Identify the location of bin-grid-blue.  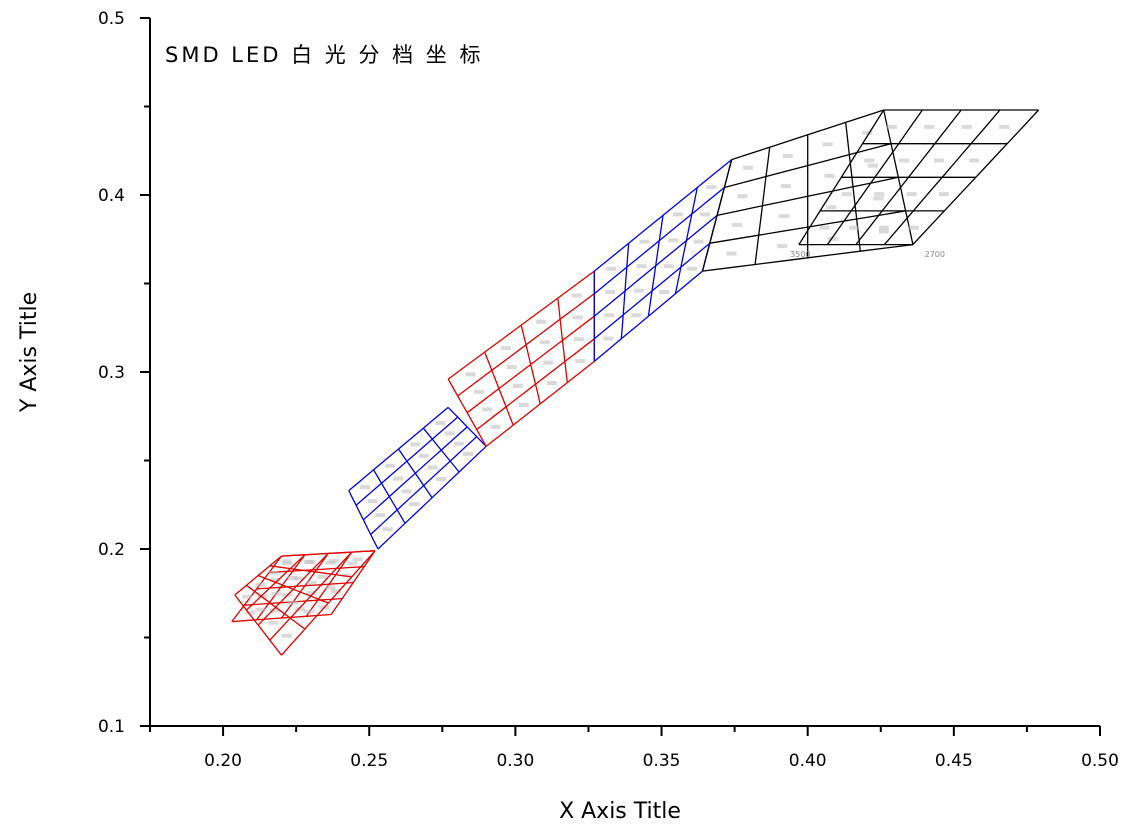
(663, 260).